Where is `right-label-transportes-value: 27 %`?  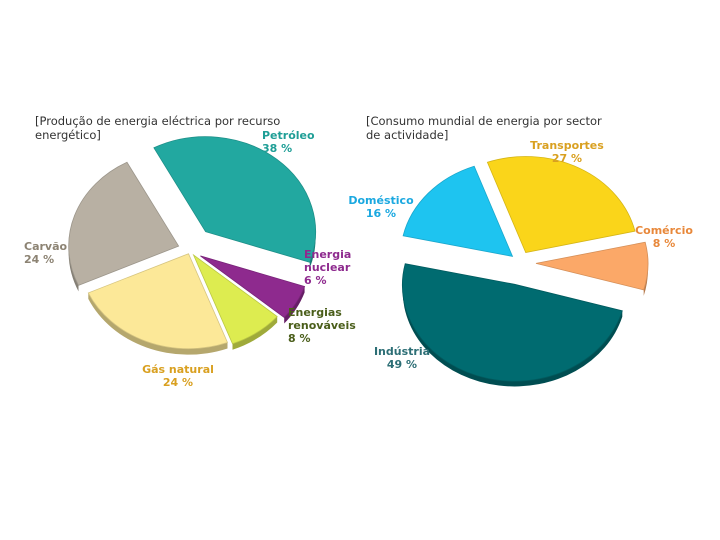 right-label-transportes-value: 27 % is located at coordinates (567, 158).